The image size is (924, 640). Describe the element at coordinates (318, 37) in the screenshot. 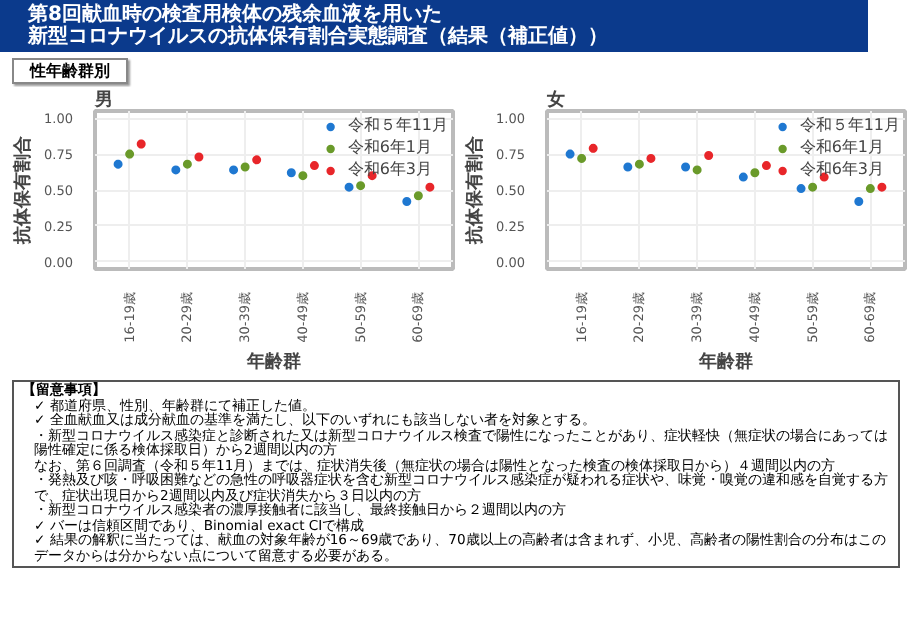

I see `text: 新型コロナウイルスの抗体保有割合実態調査（結果（補正値））` at that location.